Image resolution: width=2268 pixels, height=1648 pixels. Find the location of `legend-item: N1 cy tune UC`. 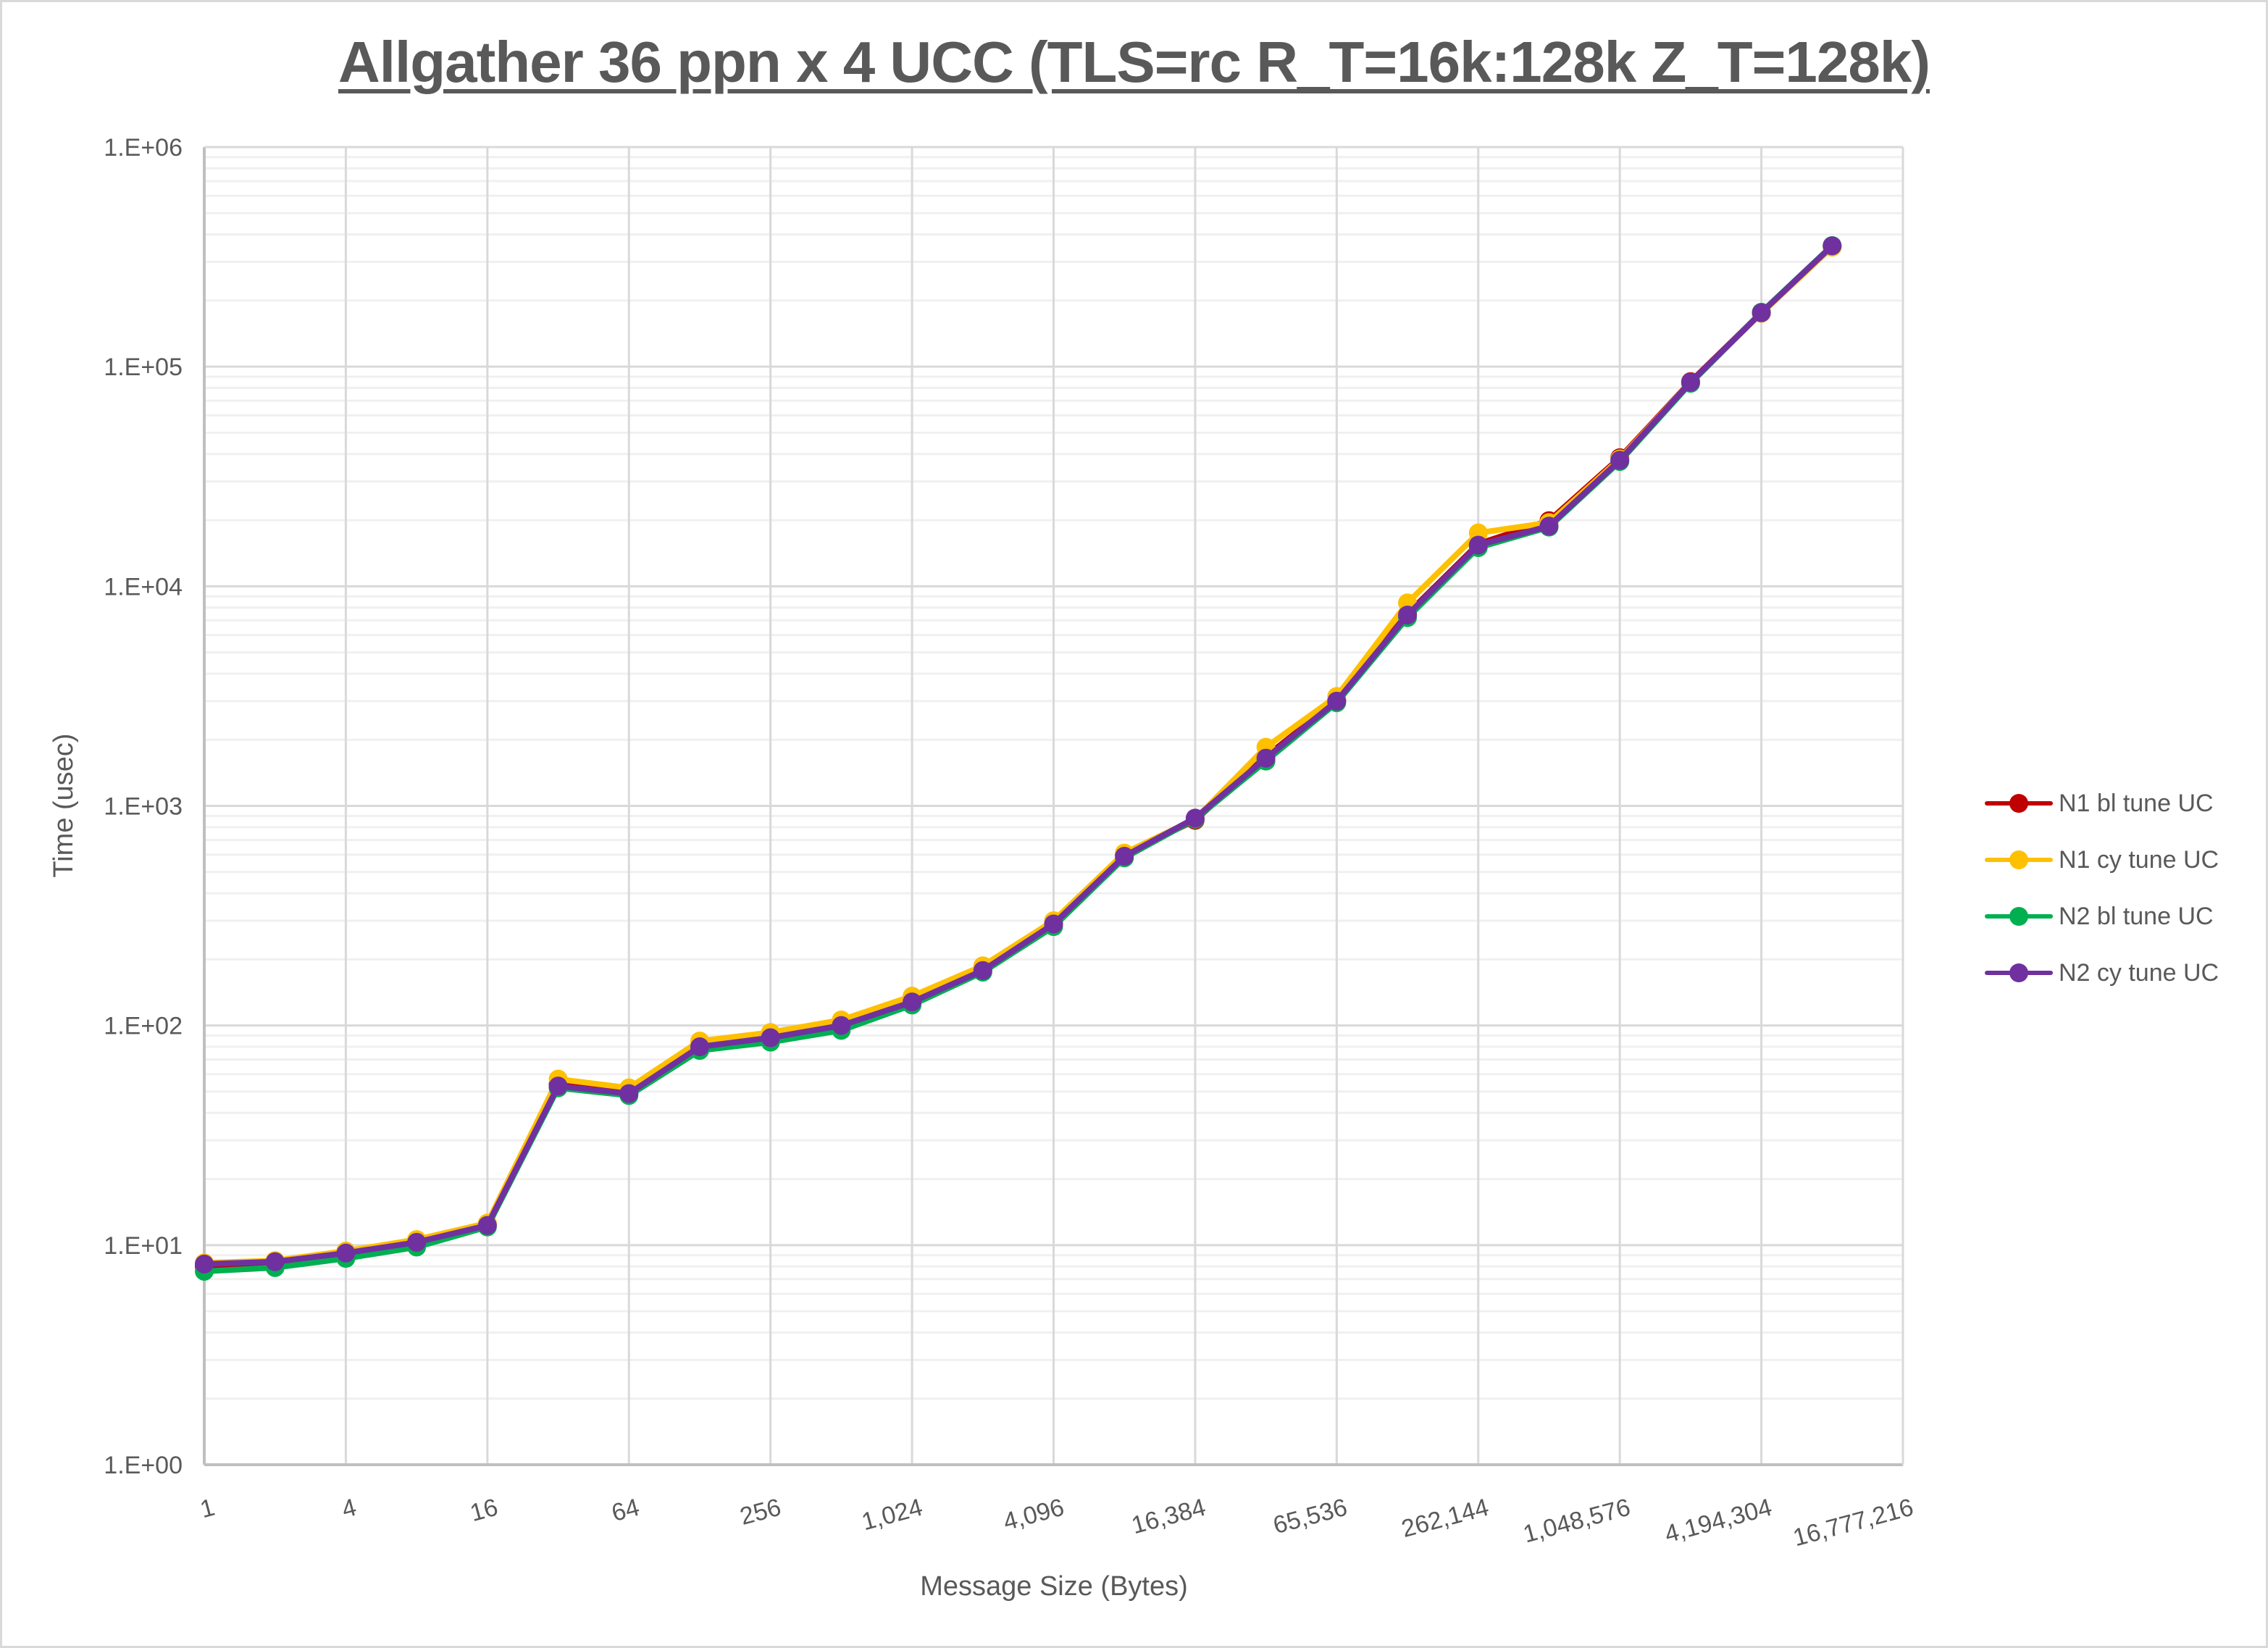

legend-item: N1 cy tune UC is located at coordinates (2102, 860).